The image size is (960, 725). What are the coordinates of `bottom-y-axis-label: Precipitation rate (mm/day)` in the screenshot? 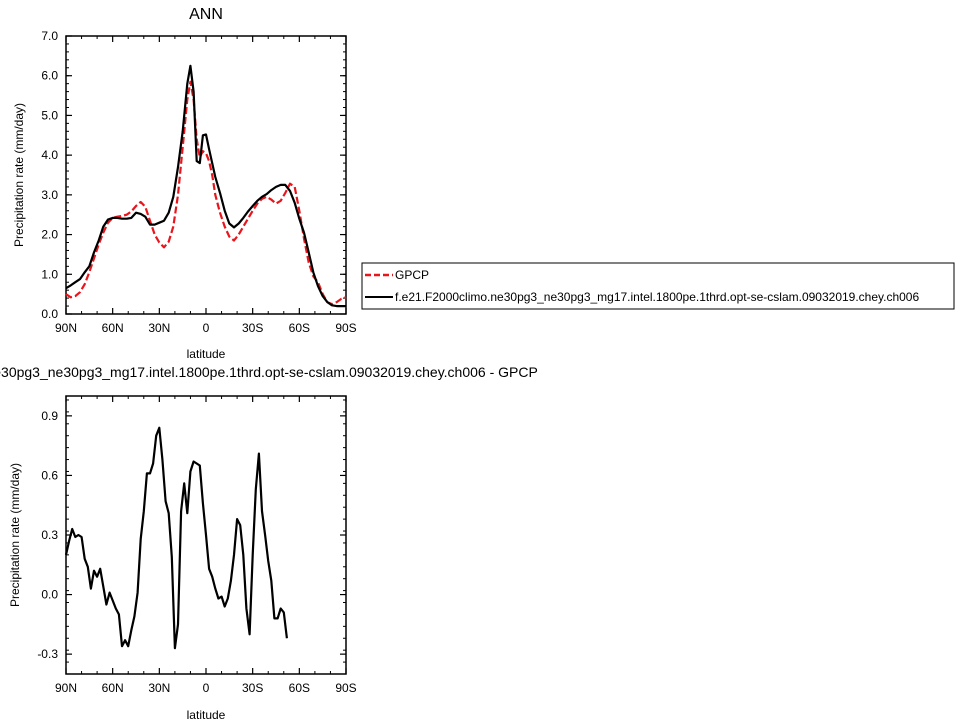 It's located at (15, 535).